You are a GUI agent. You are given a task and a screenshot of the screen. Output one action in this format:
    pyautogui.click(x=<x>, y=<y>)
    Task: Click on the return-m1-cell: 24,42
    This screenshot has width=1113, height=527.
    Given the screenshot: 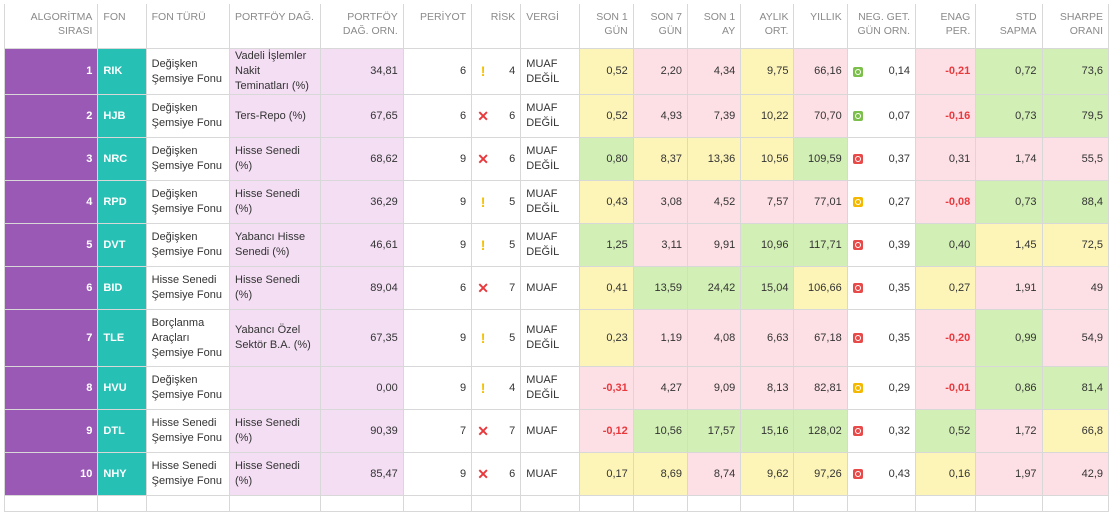 What is the action you would take?
    pyautogui.click(x=714, y=288)
    